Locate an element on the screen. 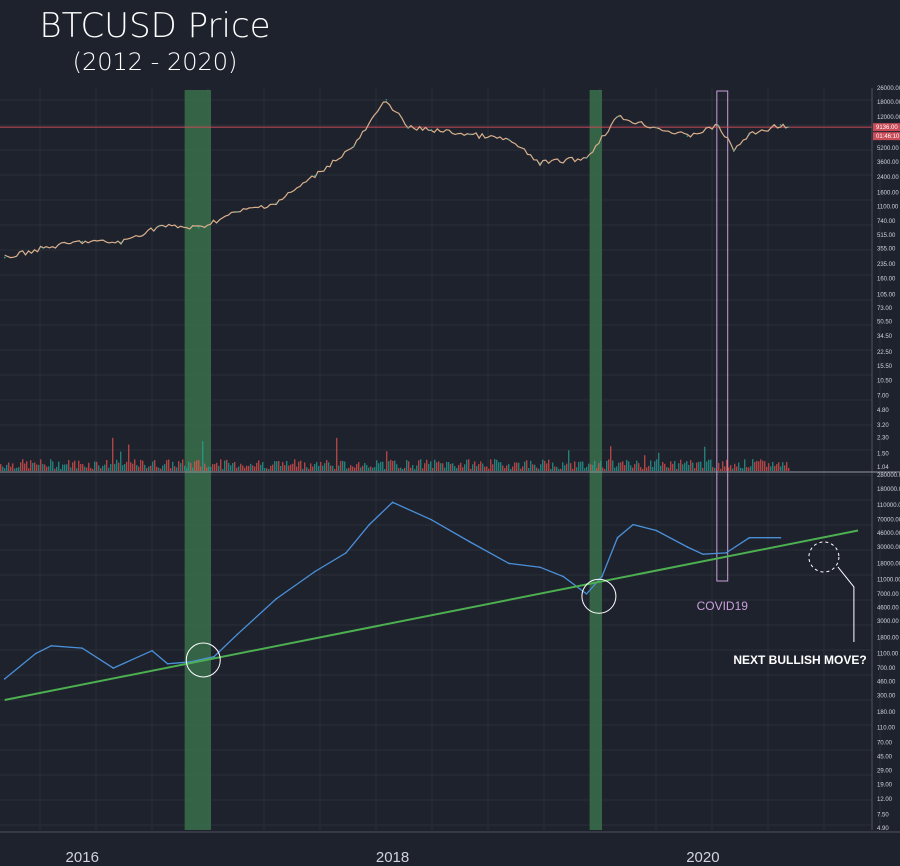 Image resolution: width=900 pixels, height=866 pixels. y-tick-lower: 11000.00 is located at coordinates (888, 580).